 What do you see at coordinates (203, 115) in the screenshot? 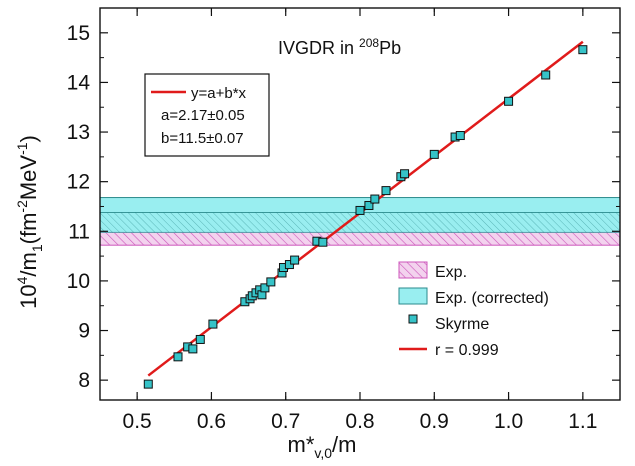
I see `fit-box-a: a=2.17±0.05` at bounding box center [203, 115].